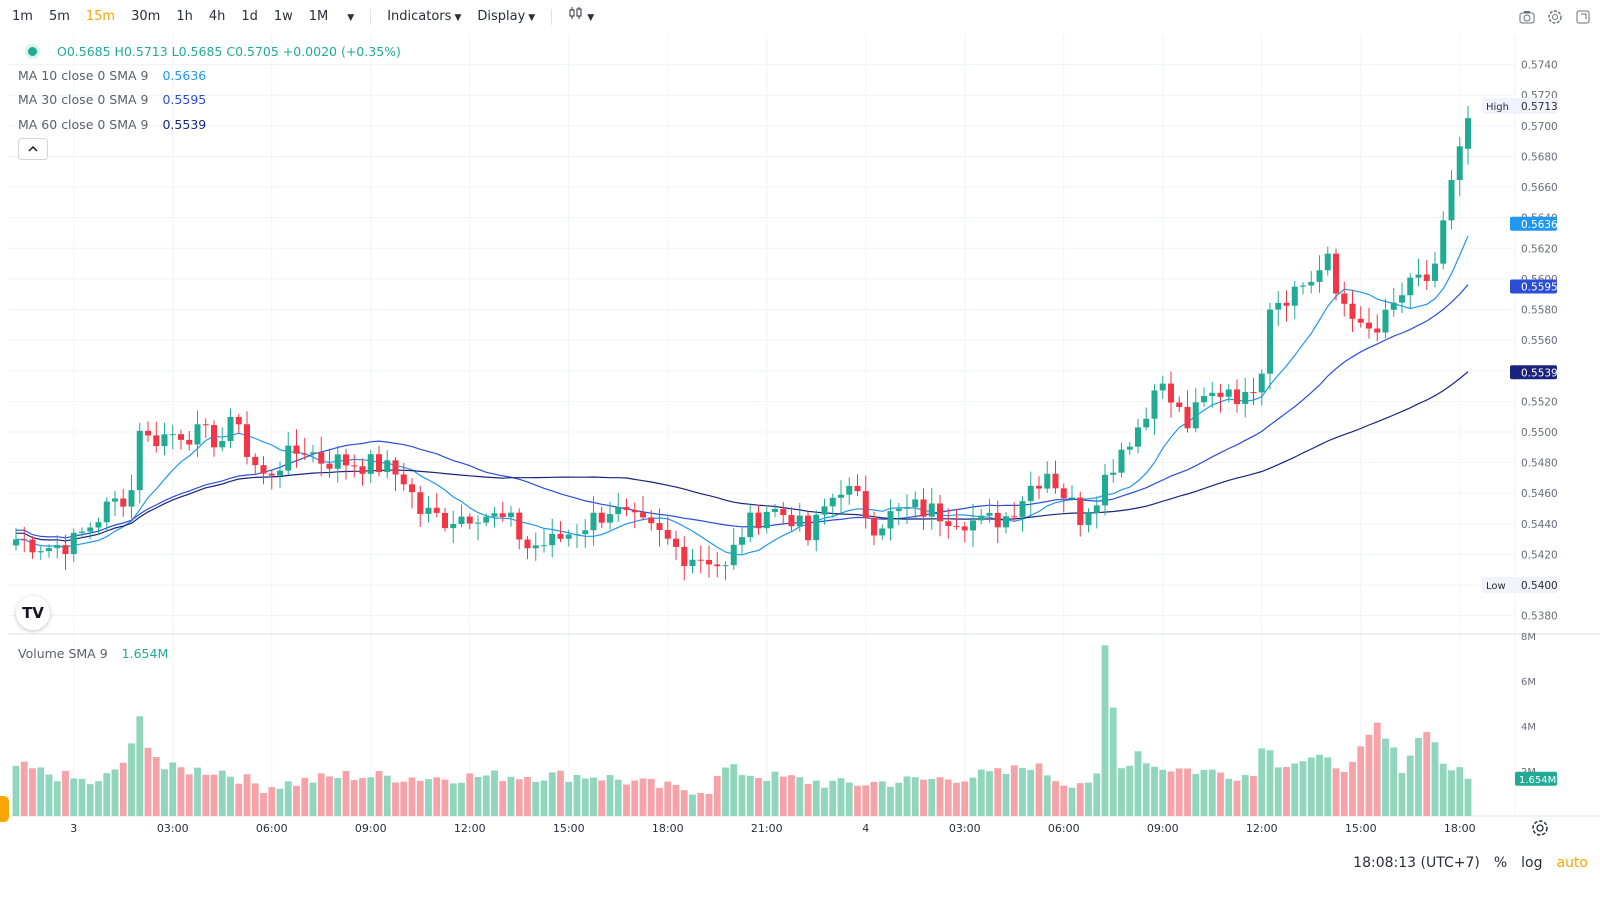  What do you see at coordinates (283, 16) in the screenshot?
I see `timeframe-1w: 1w` at bounding box center [283, 16].